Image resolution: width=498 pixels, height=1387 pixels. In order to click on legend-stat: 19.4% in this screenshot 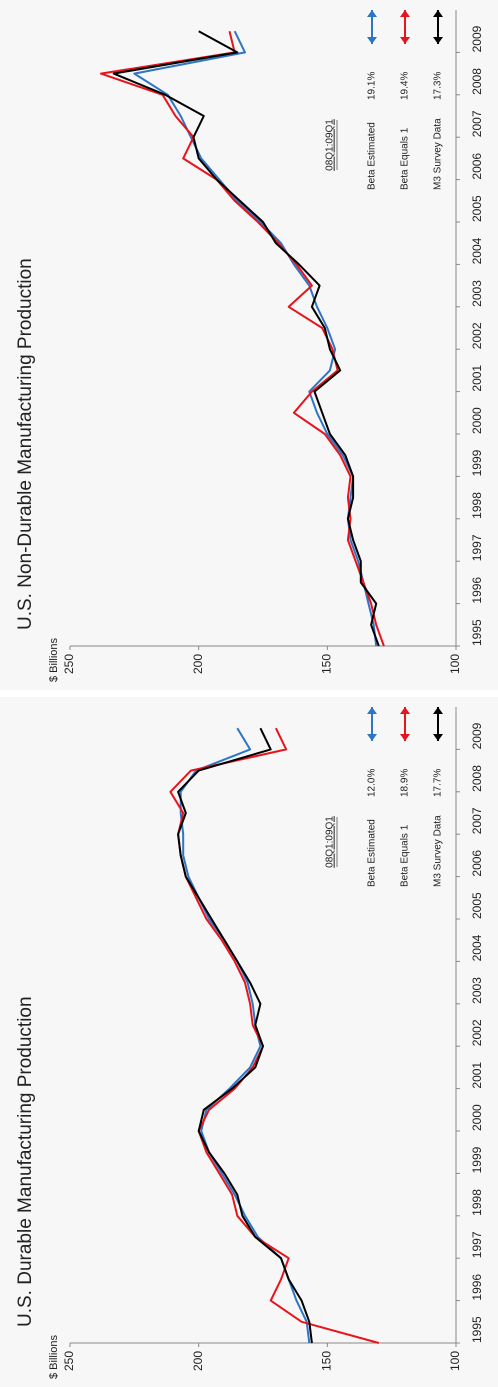, I will do `click(405, 86)`.